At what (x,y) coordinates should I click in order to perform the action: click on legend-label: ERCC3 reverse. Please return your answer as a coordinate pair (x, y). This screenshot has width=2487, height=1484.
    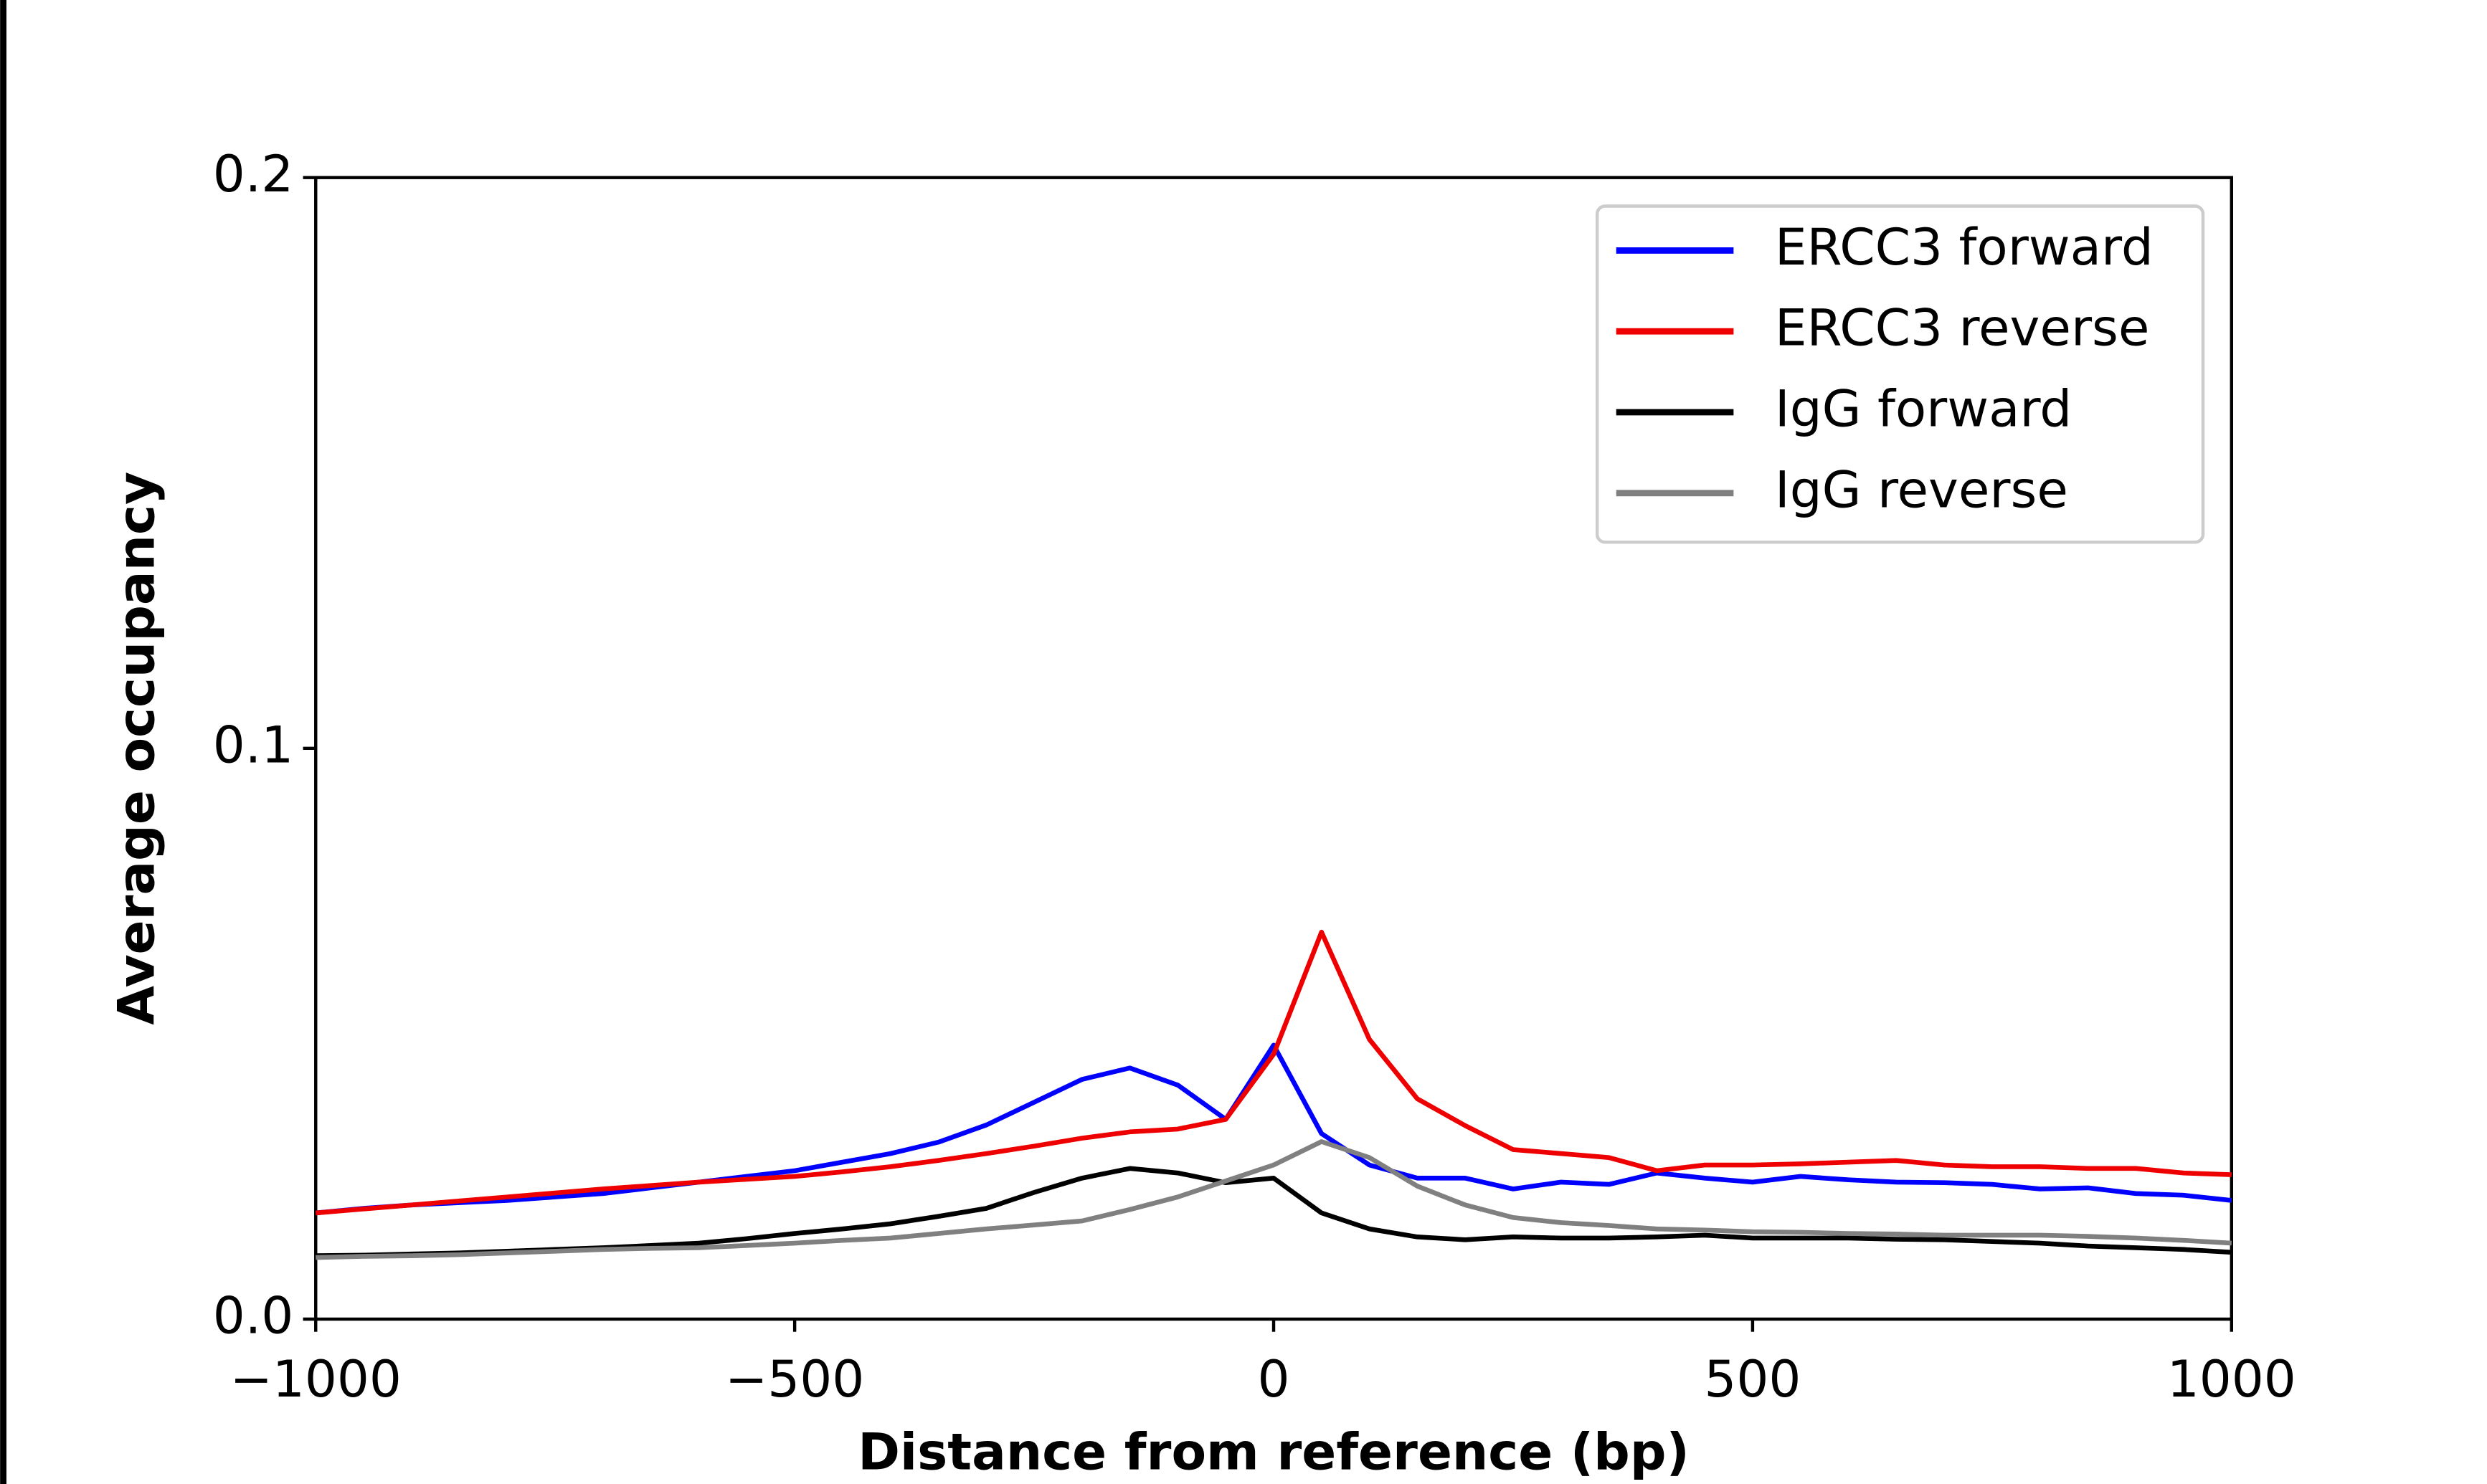
    Looking at the image, I should click on (1963, 328).